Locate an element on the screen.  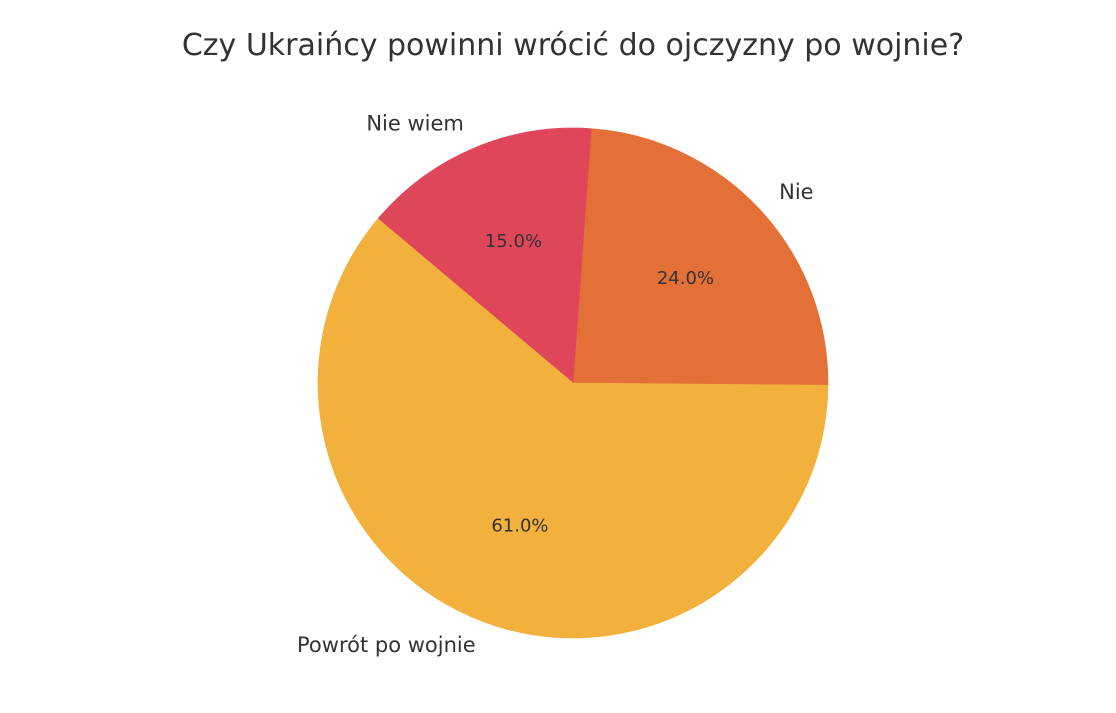
slice-percent-powr-t-po-wojnie: 61.0% is located at coordinates (519, 525).